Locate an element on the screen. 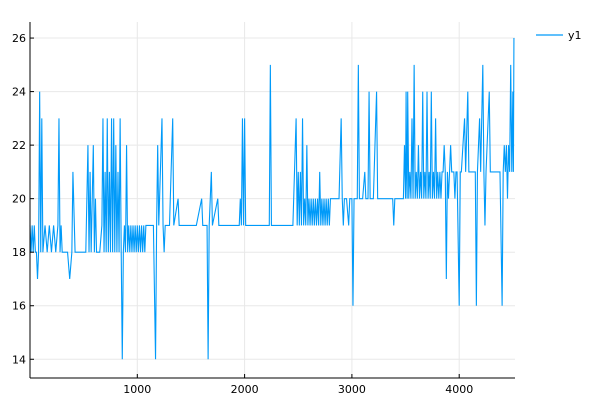 The width and height of the screenshot is (600, 400). y-axis-ticks: 14 16 18 20 22 24 26 is located at coordinates (23, 199).